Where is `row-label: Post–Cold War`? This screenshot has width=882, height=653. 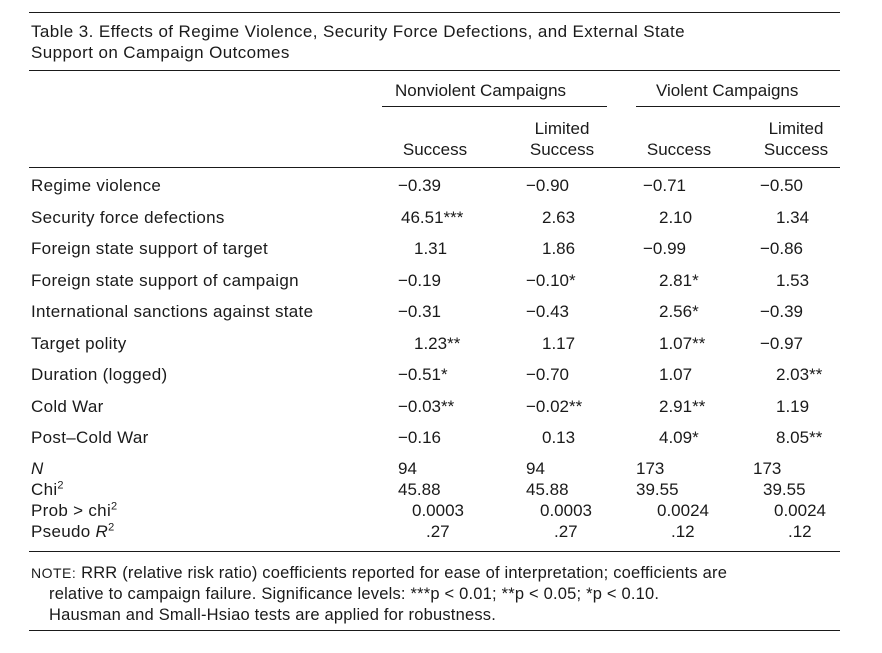 row-label: Post–Cold War is located at coordinates (90, 437).